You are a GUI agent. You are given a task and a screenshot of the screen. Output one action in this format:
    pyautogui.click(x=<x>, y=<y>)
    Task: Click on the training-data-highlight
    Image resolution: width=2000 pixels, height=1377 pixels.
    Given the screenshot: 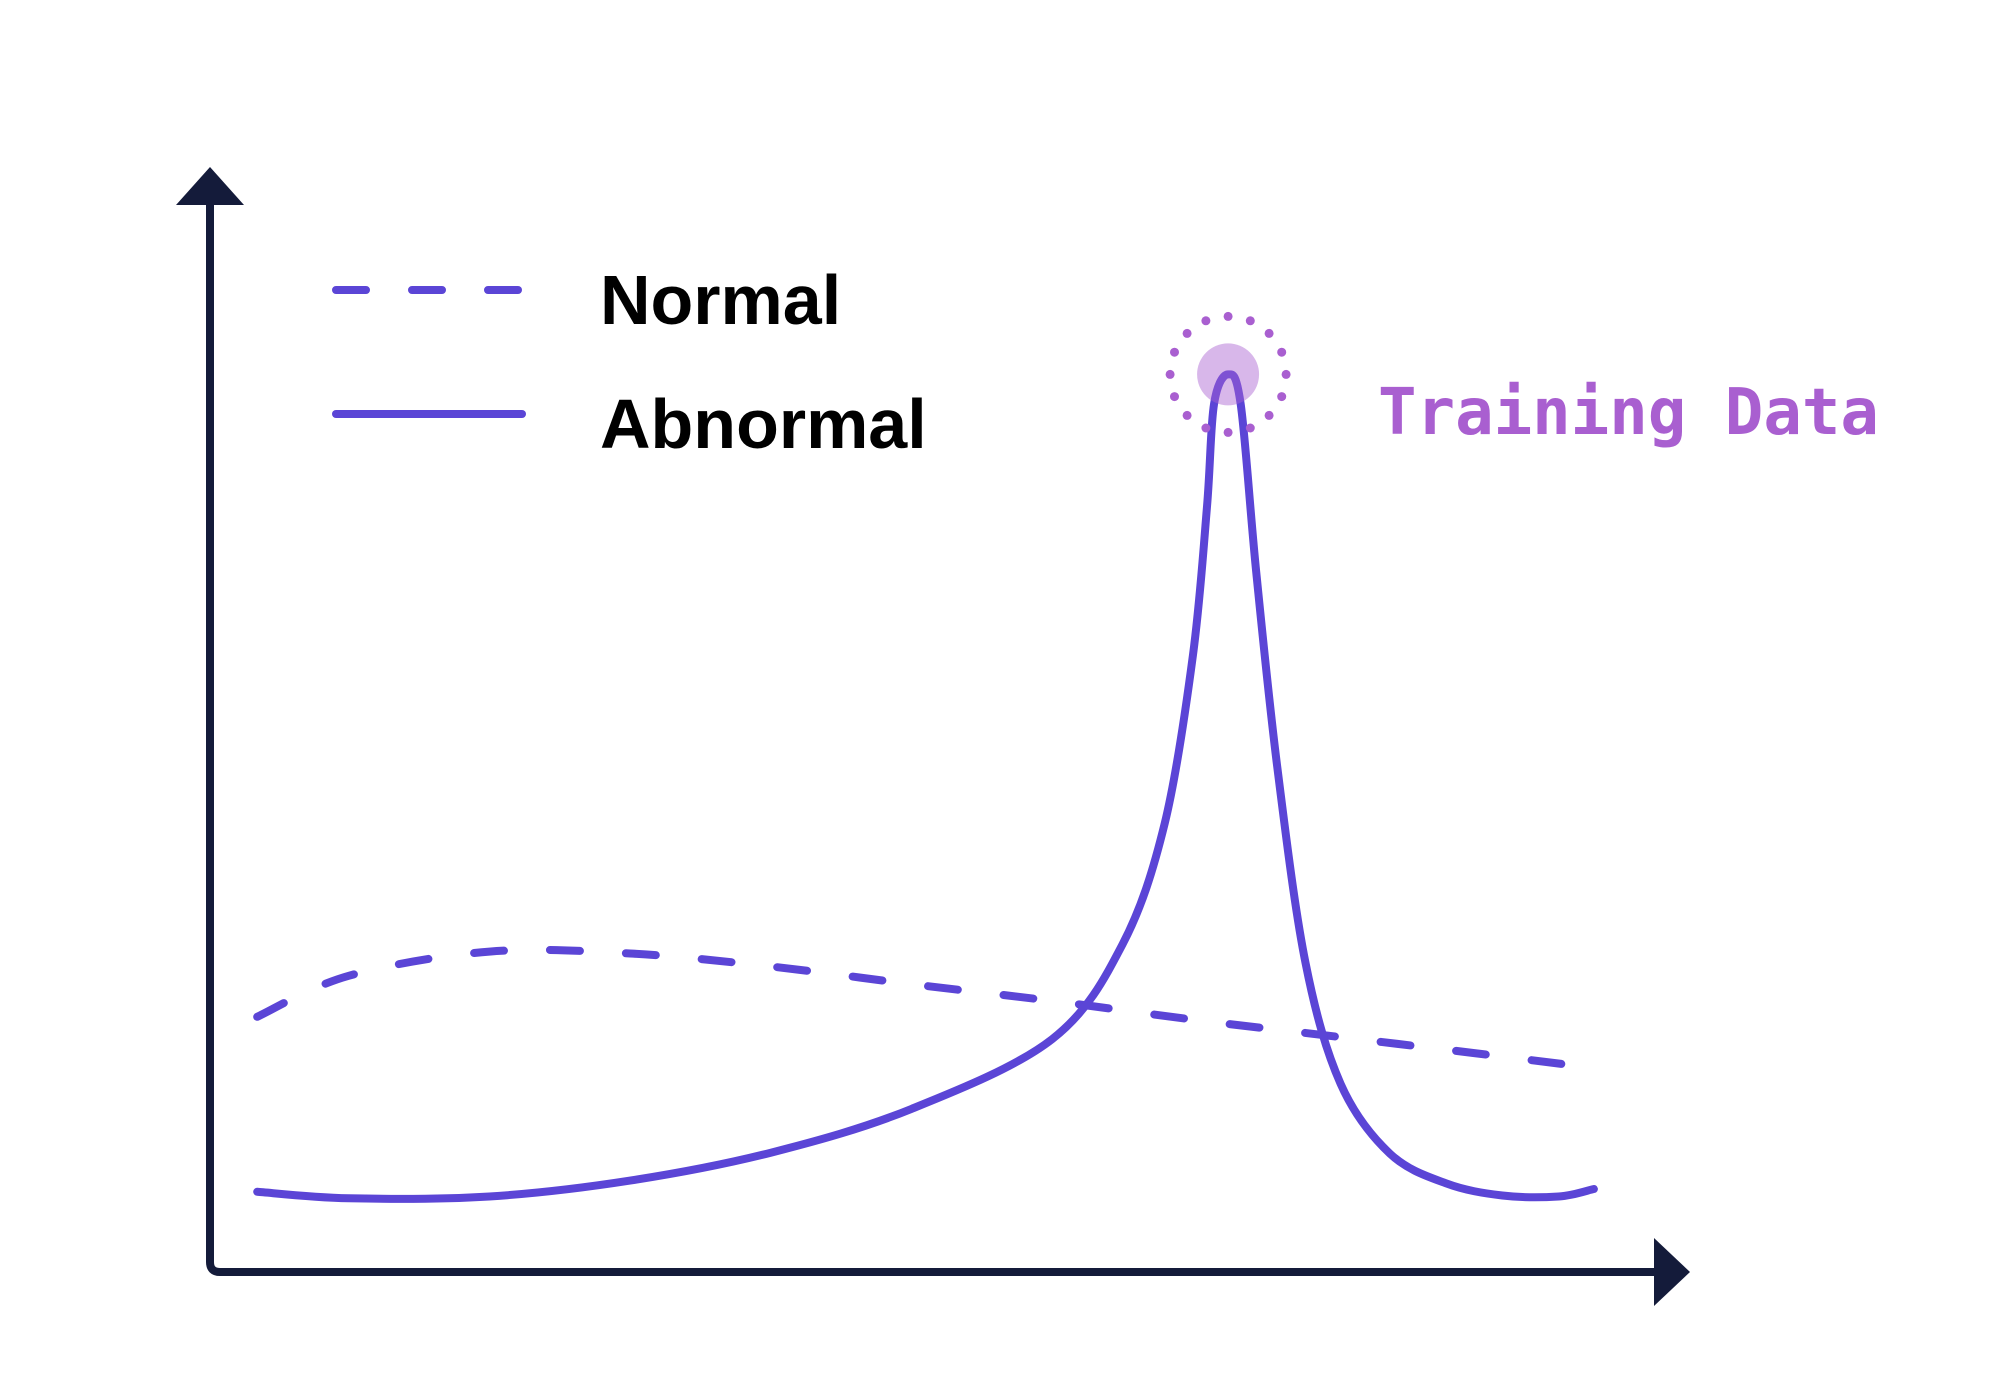 What is the action you would take?
    pyautogui.click(x=1228, y=374)
    